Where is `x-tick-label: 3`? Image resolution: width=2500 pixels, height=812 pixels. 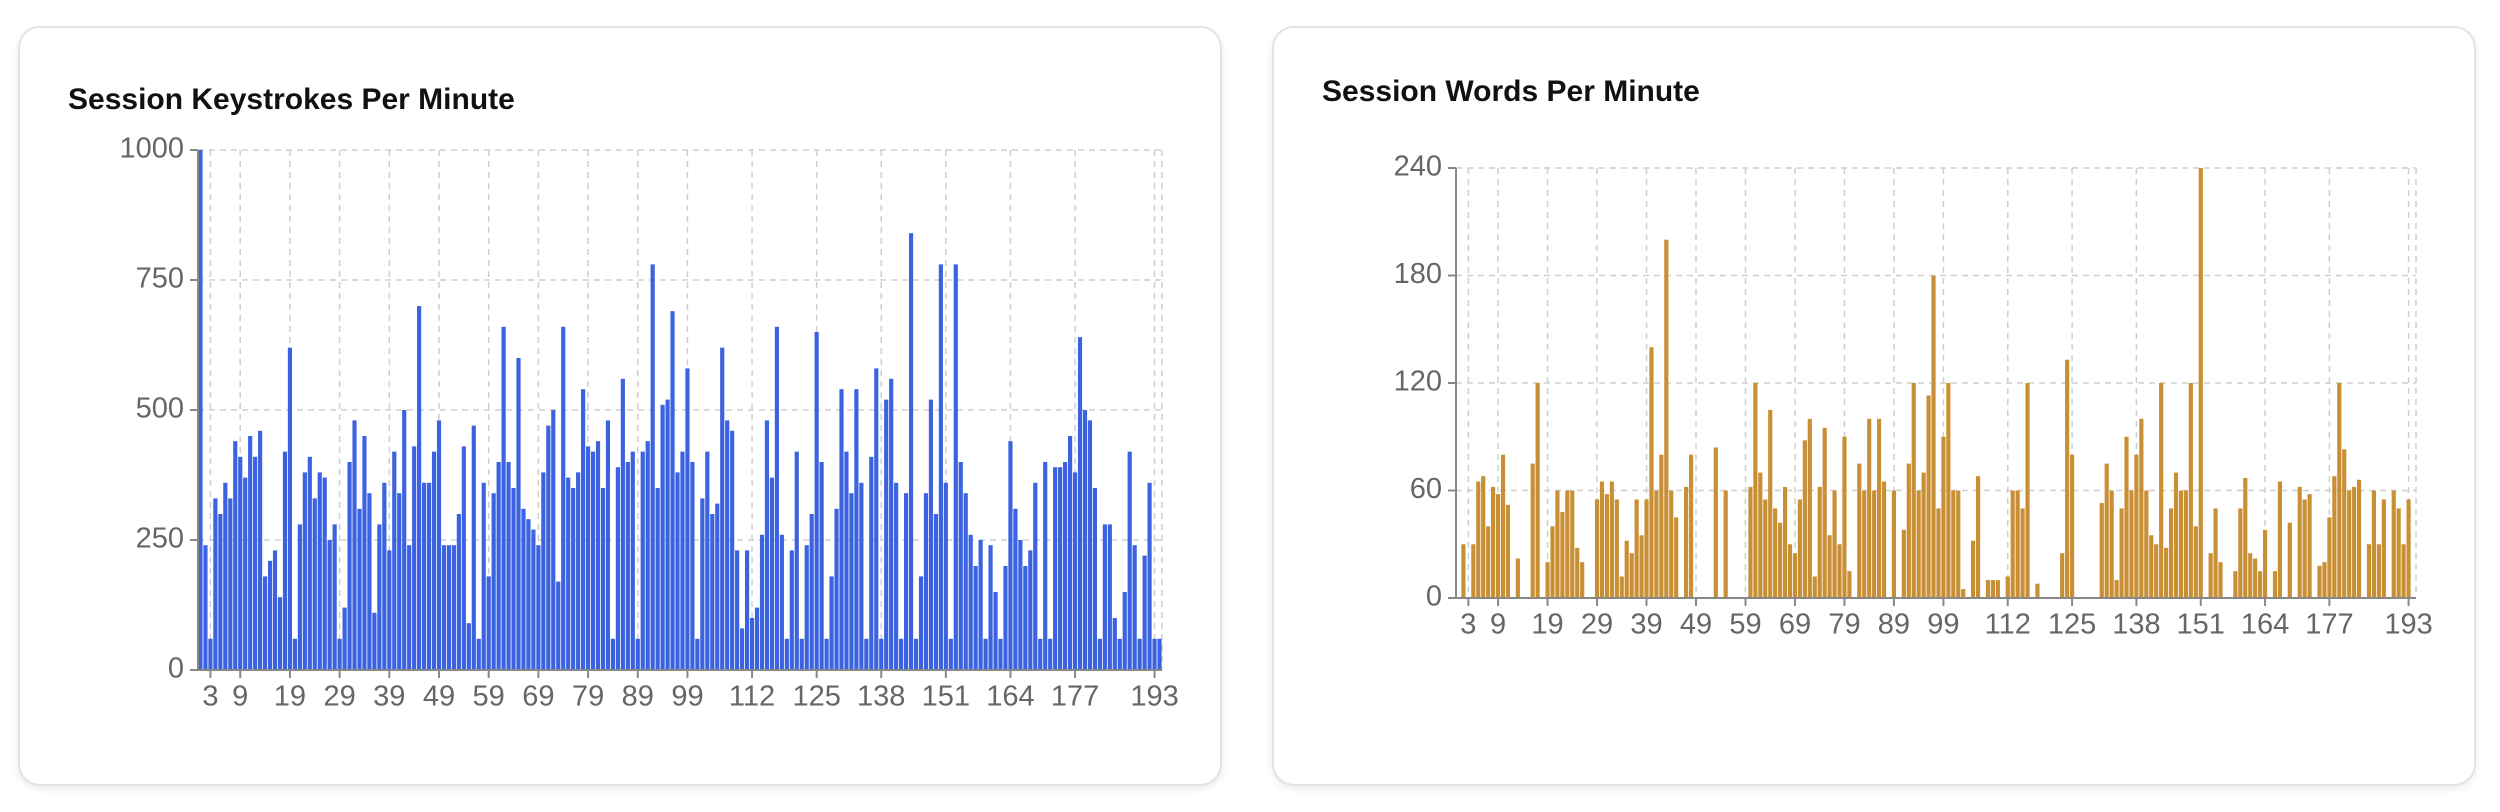 x-tick-label: 3 is located at coordinates (1468, 625).